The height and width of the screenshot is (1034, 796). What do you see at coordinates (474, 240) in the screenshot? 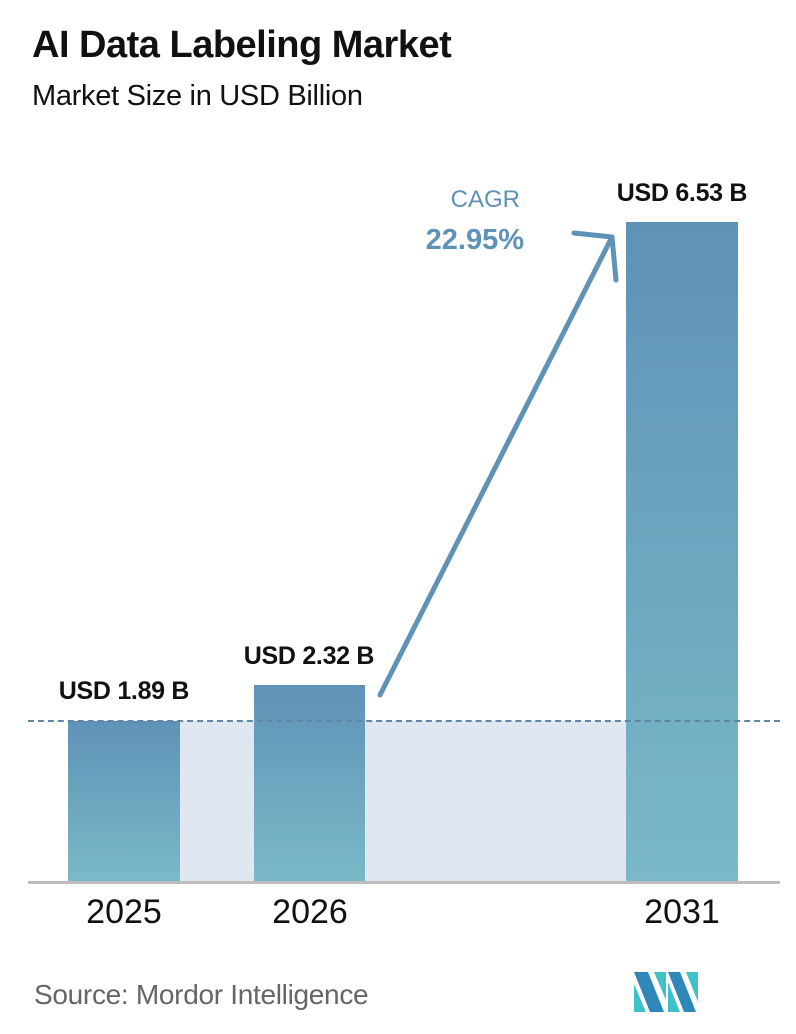
I see `cagr-value: 22.95%` at bounding box center [474, 240].